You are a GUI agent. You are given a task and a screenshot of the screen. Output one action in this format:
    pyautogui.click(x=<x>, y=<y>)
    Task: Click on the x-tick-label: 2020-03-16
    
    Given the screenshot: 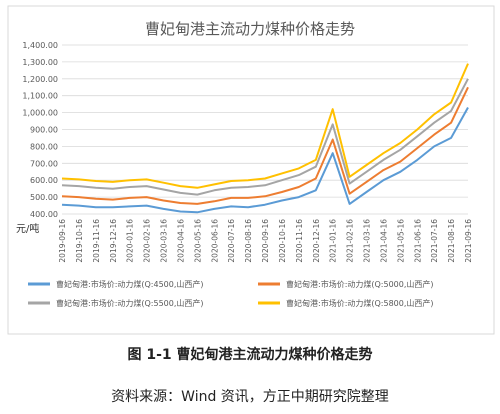 What is the action you would take?
    pyautogui.click(x=164, y=241)
    